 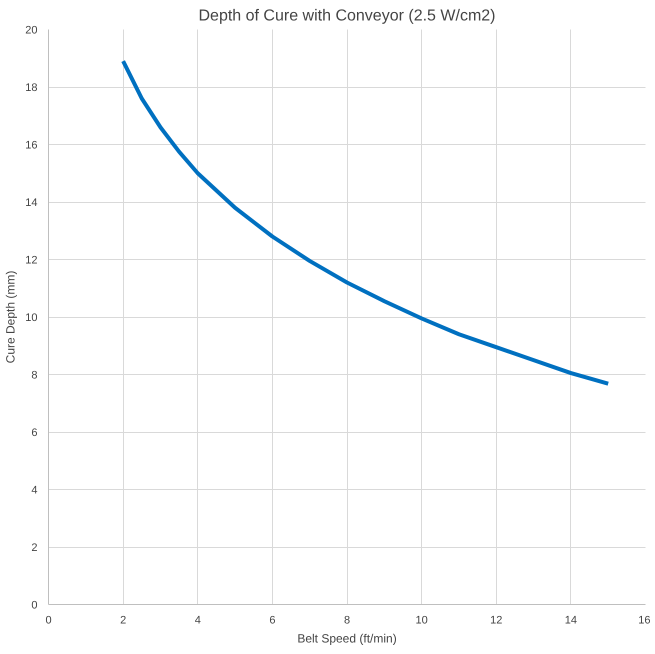 What do you see at coordinates (644, 620) in the screenshot?
I see `x-tick-label: 16` at bounding box center [644, 620].